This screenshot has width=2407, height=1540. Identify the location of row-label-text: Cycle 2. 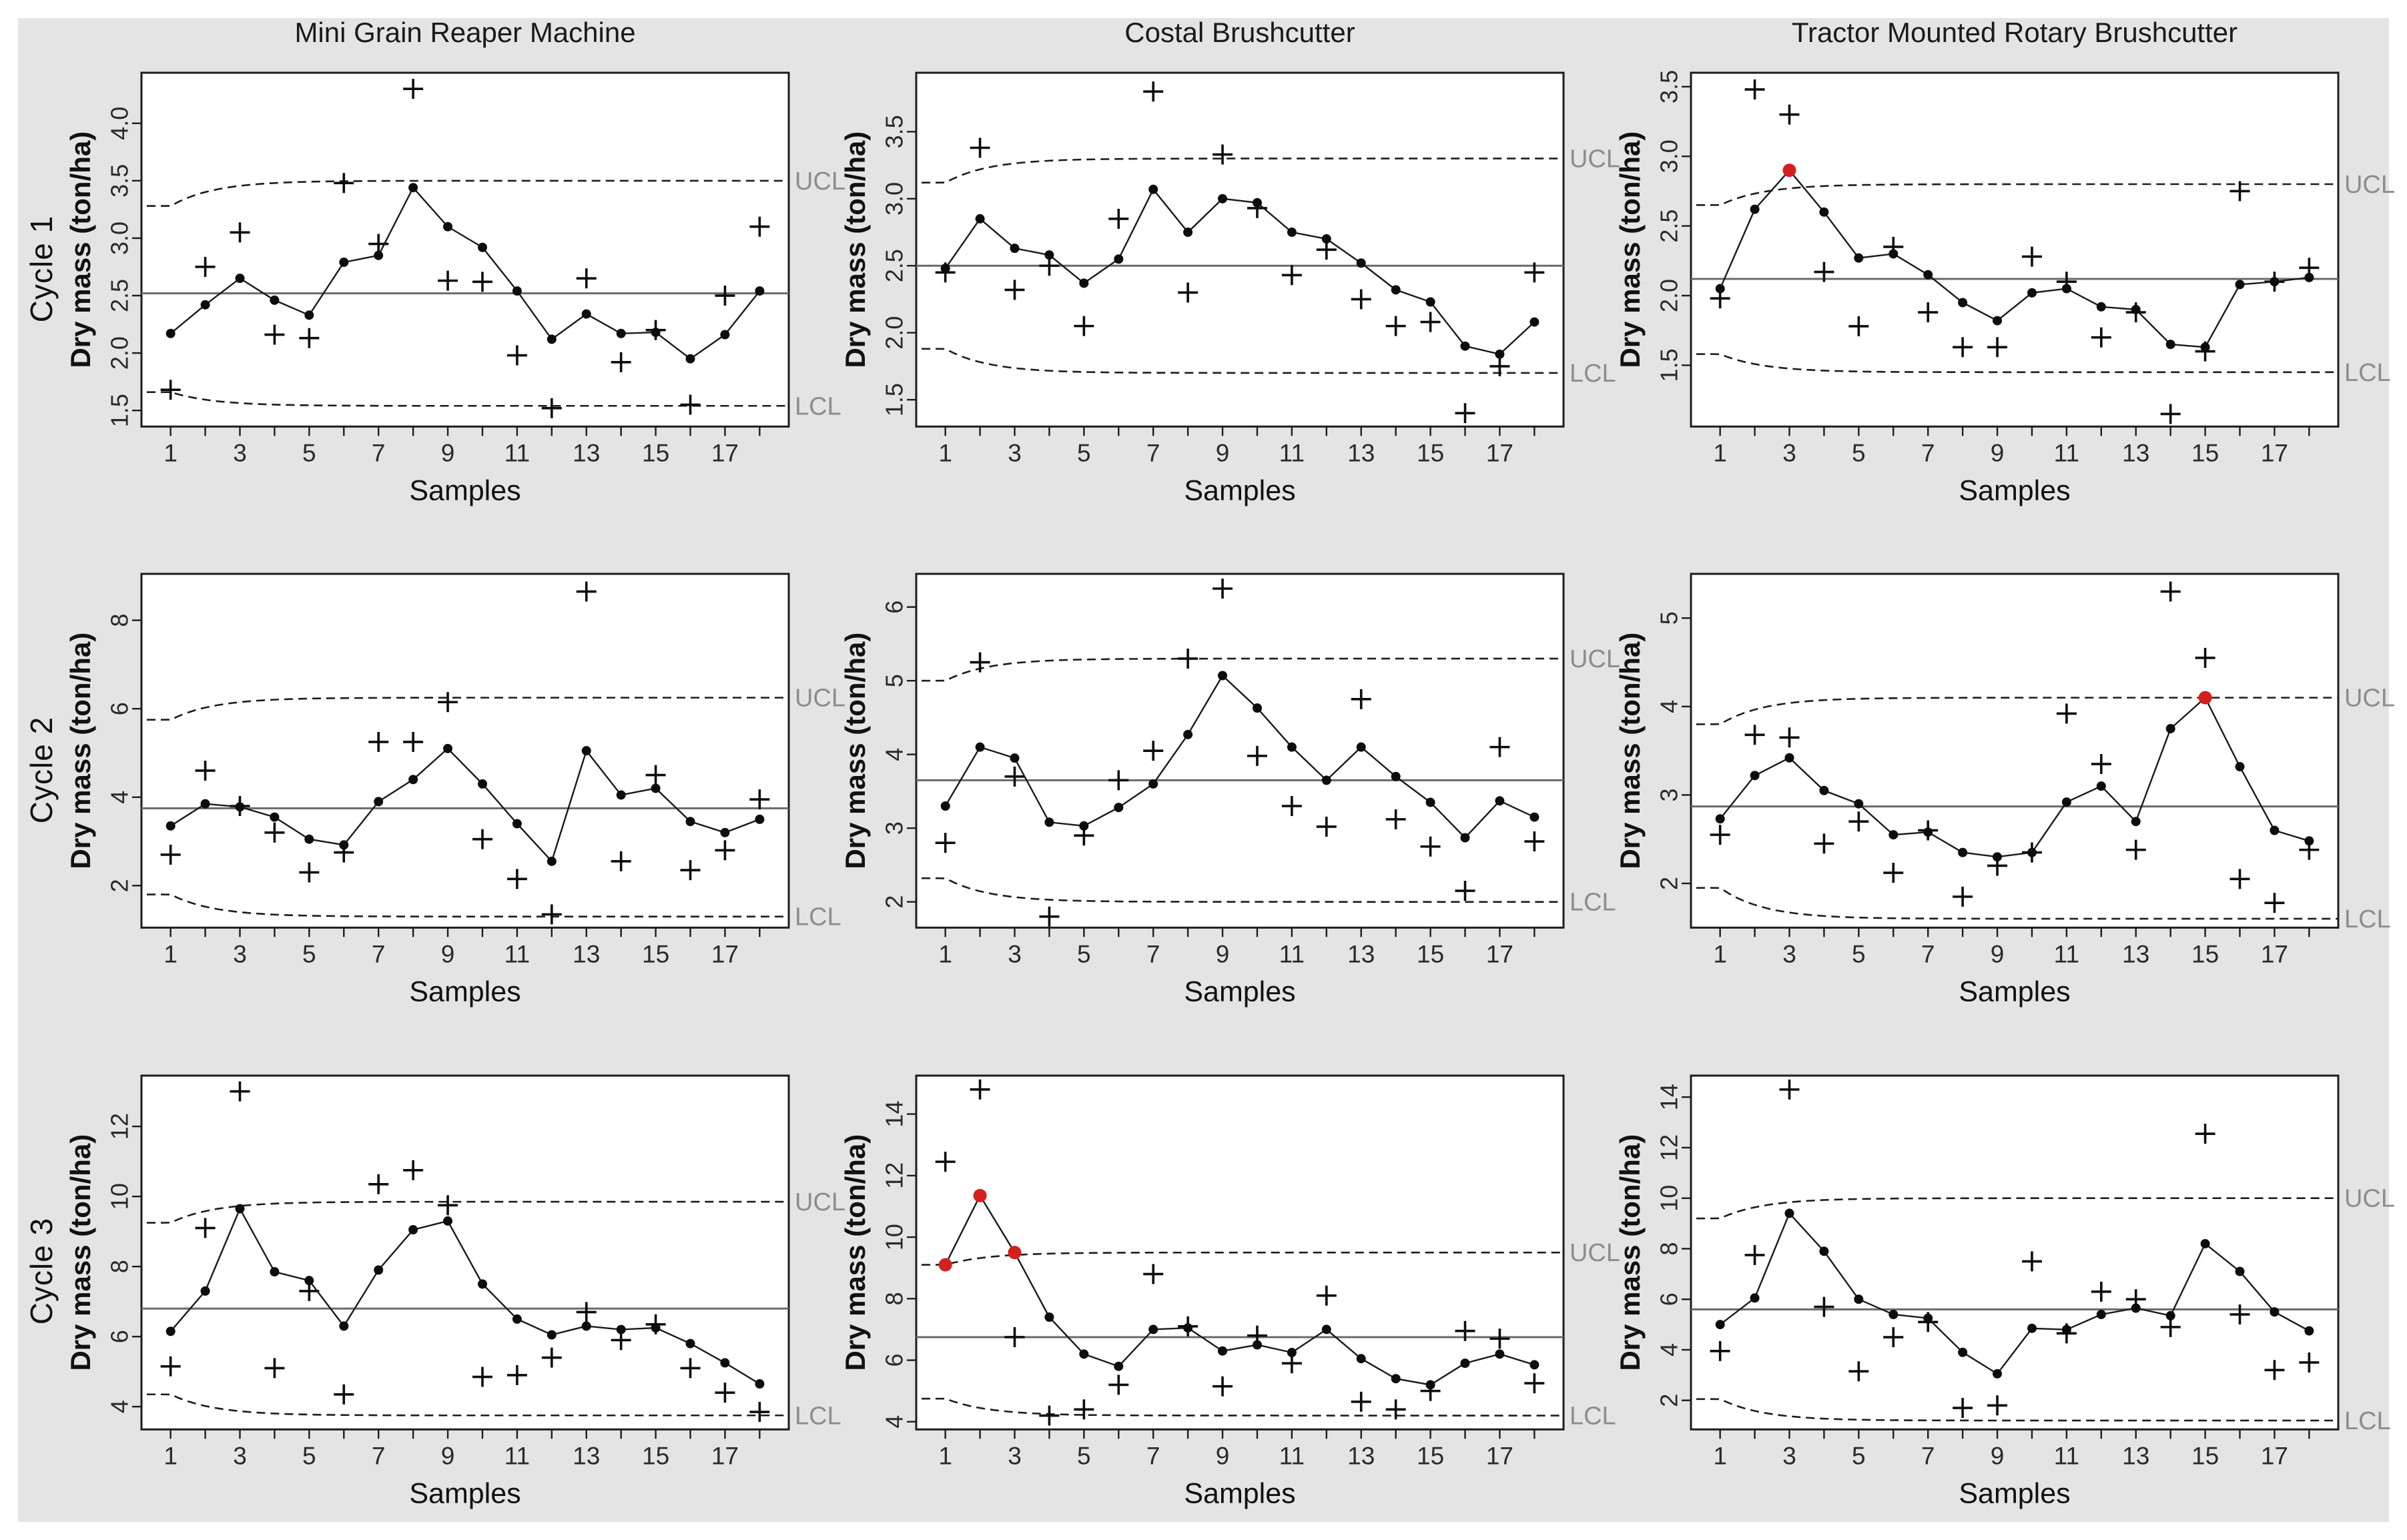
(41, 770).